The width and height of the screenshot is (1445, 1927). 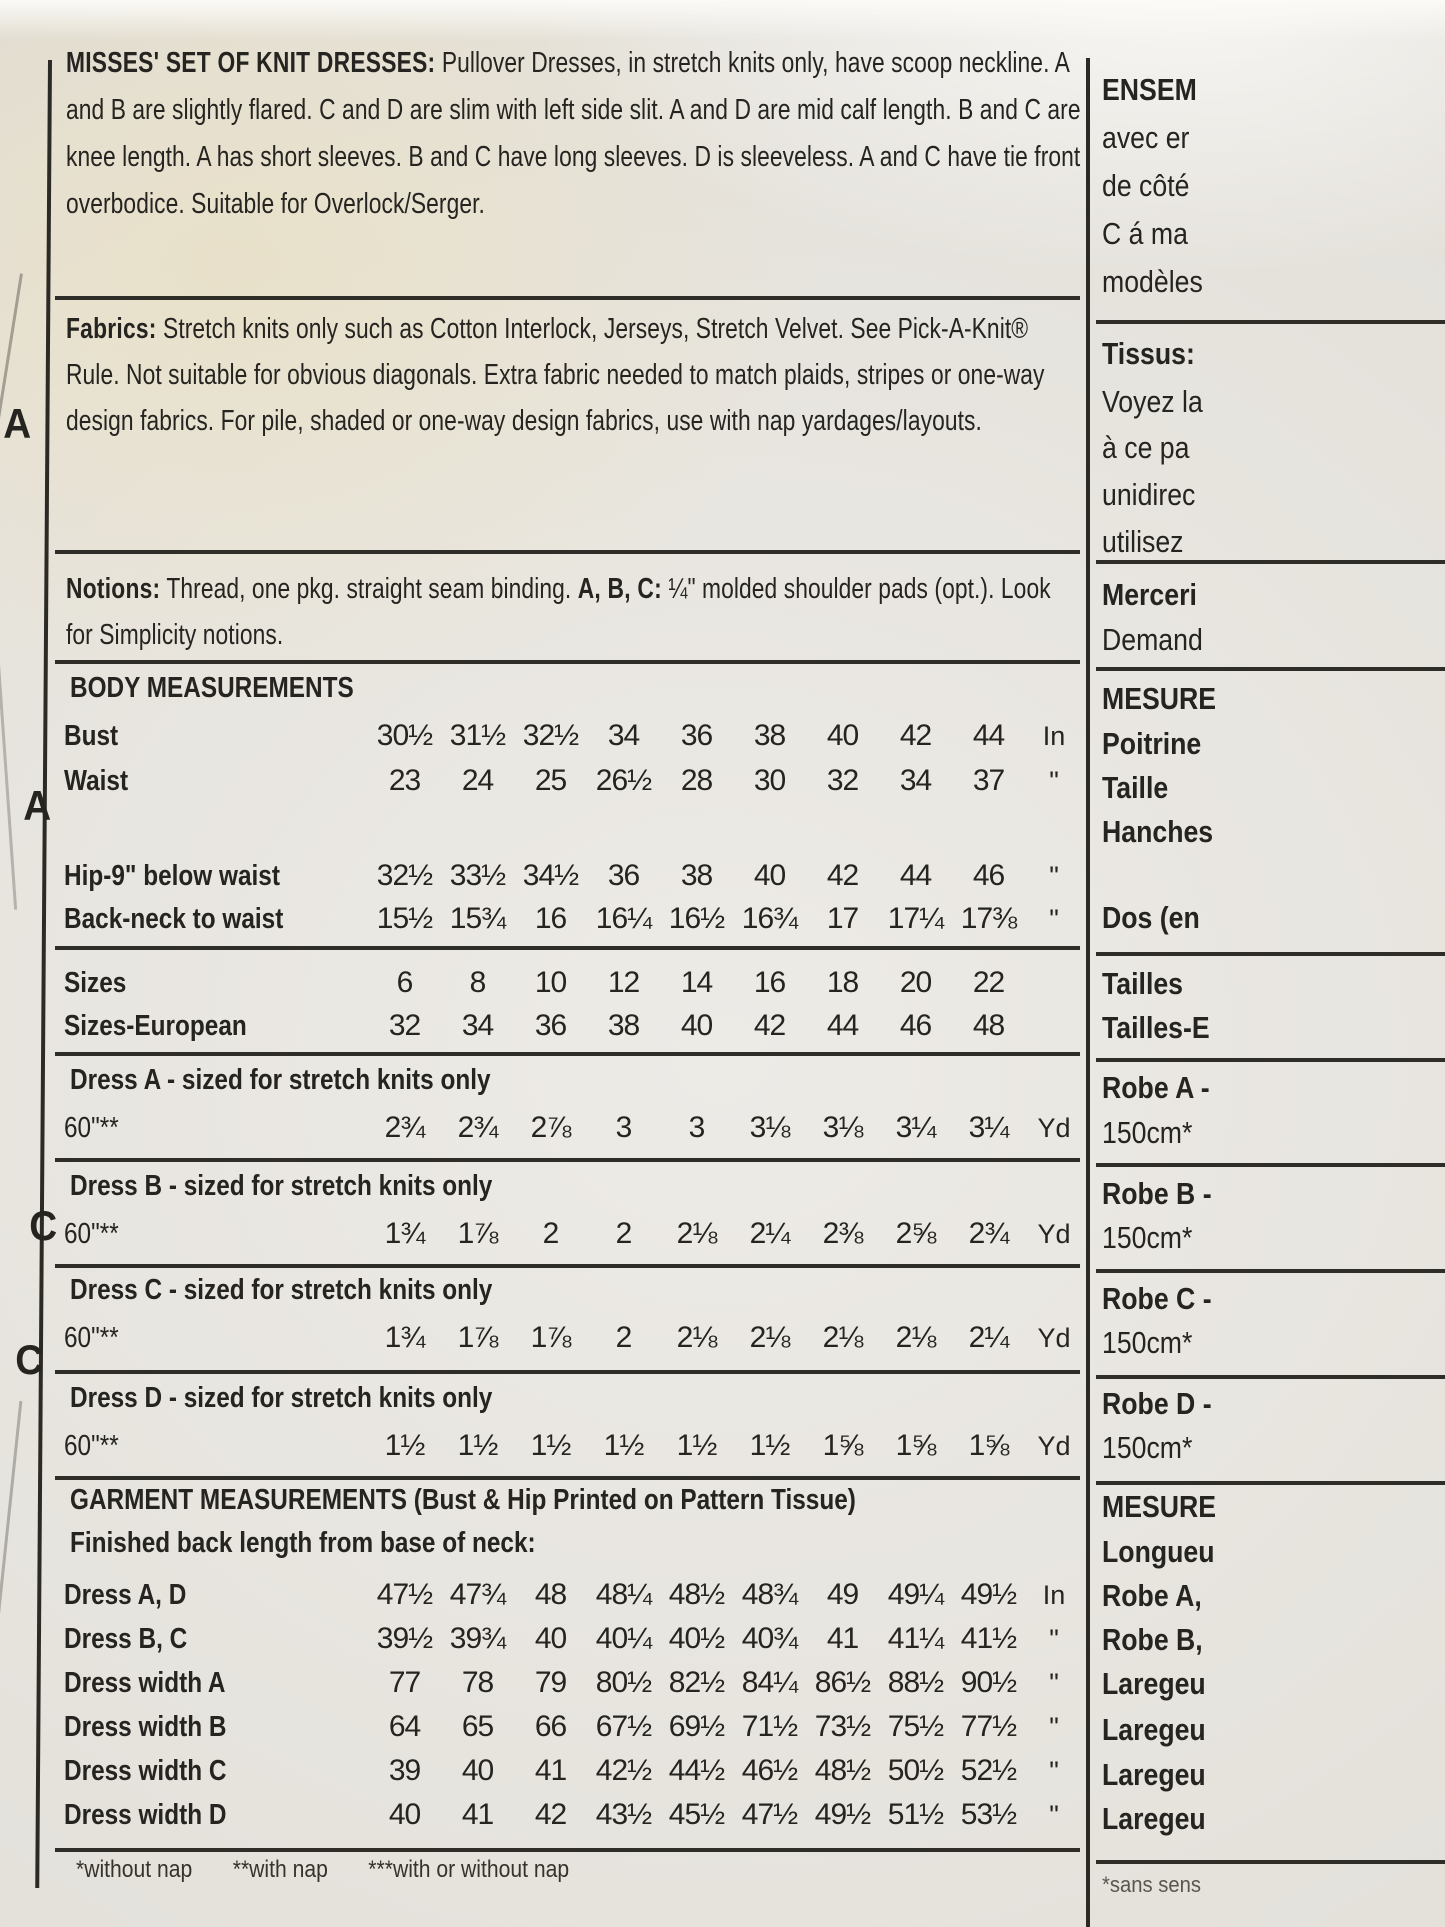 What do you see at coordinates (477, 1025) in the screenshot?
I see `measurement-value: 34` at bounding box center [477, 1025].